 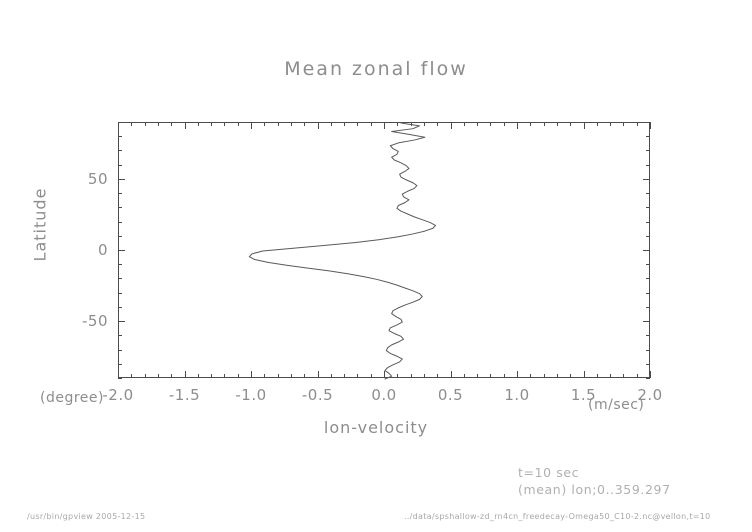 I want to click on x-tick-label: -1.5, so click(x=184, y=395).